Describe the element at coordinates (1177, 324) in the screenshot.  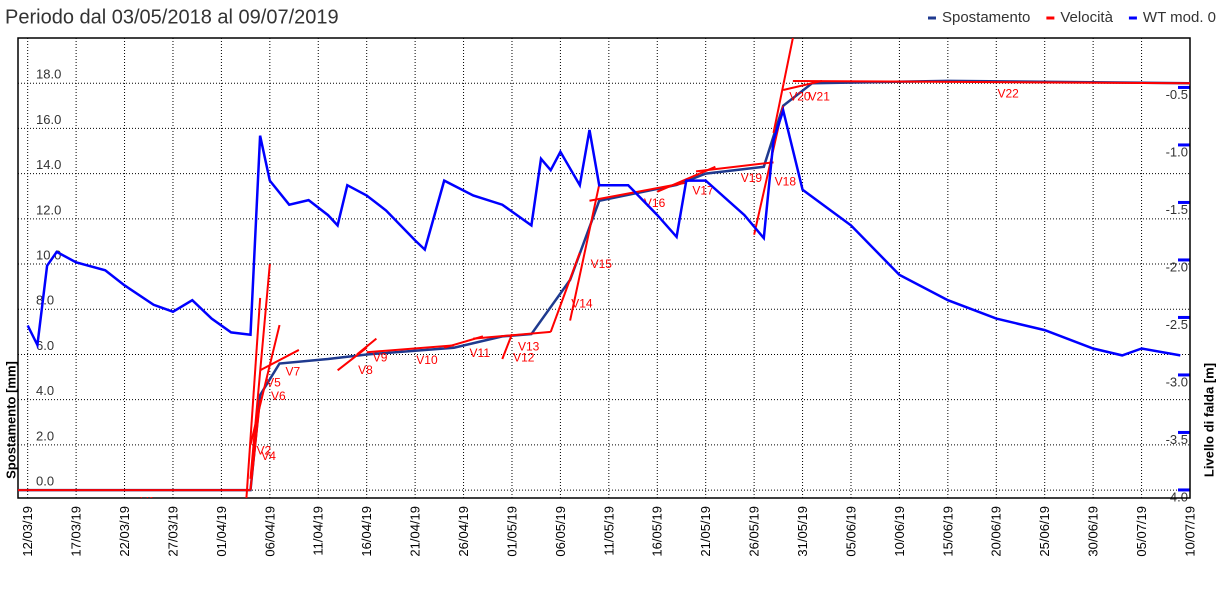
I see `y2-tick-label: -2.5` at that location.